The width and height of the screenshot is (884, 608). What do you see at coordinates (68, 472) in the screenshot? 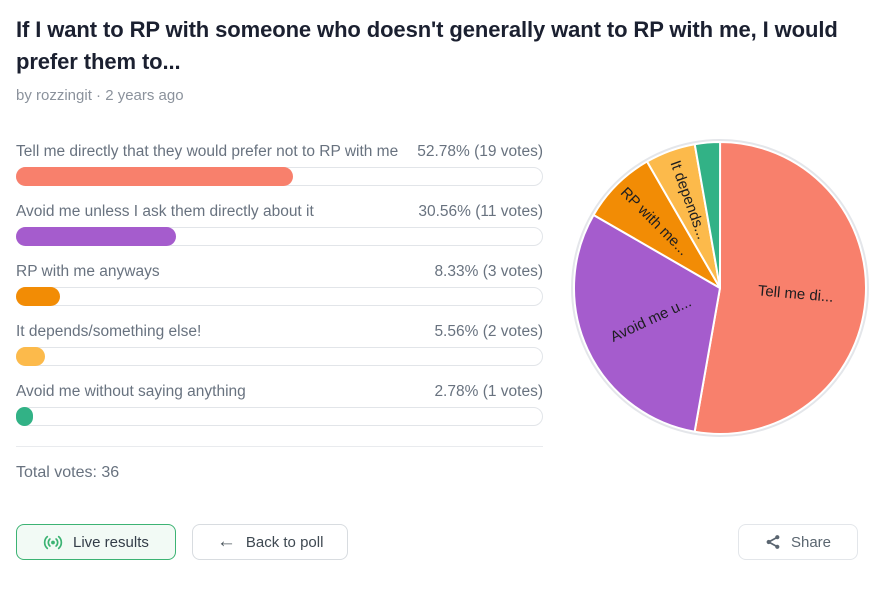
I see `total-votes: Total votes: 36` at bounding box center [68, 472].